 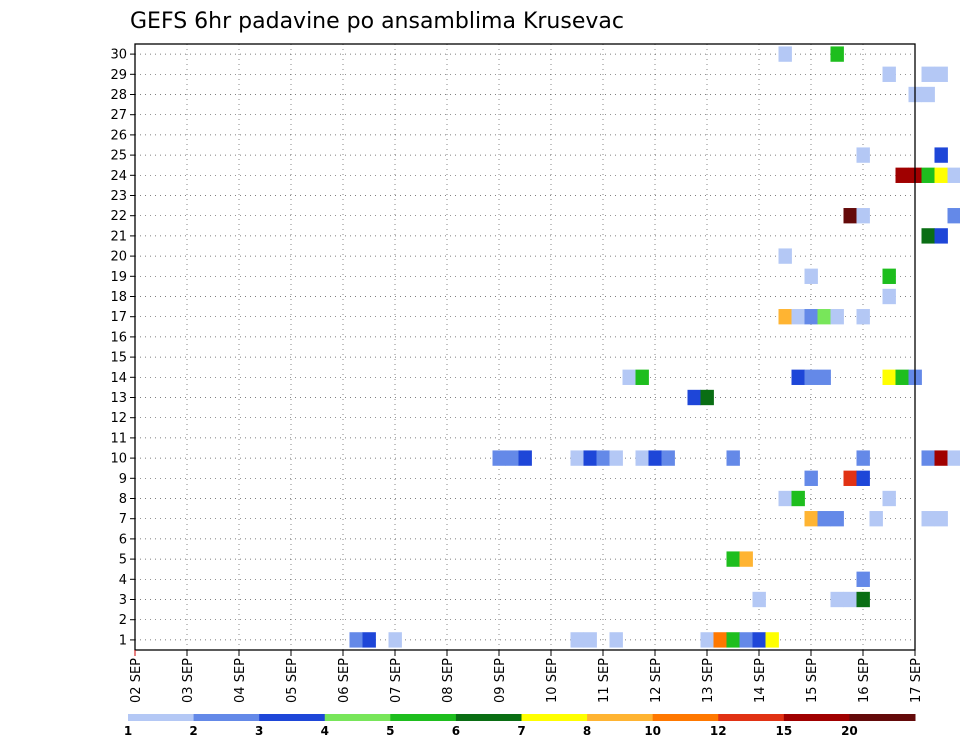 I want to click on y-tick-label: 10, so click(x=118, y=459).